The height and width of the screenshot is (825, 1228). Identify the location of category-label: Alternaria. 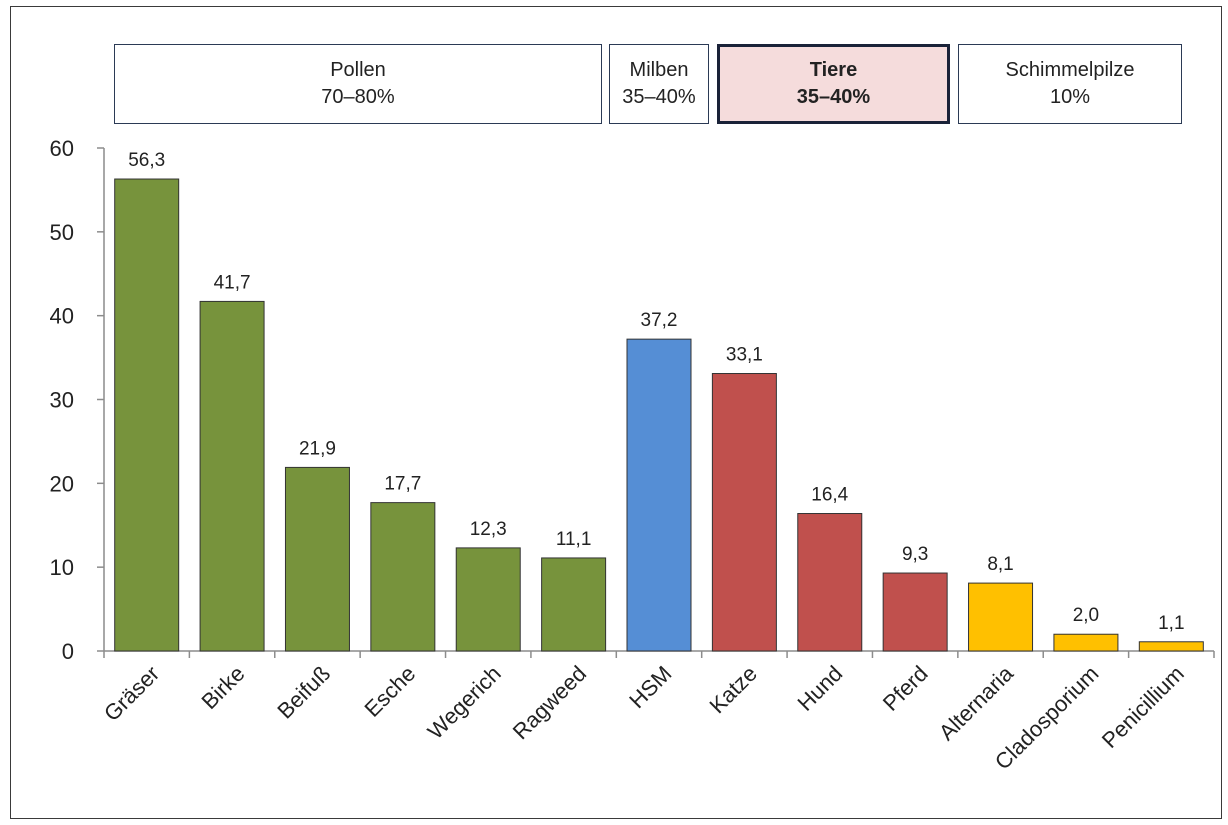
(976, 702).